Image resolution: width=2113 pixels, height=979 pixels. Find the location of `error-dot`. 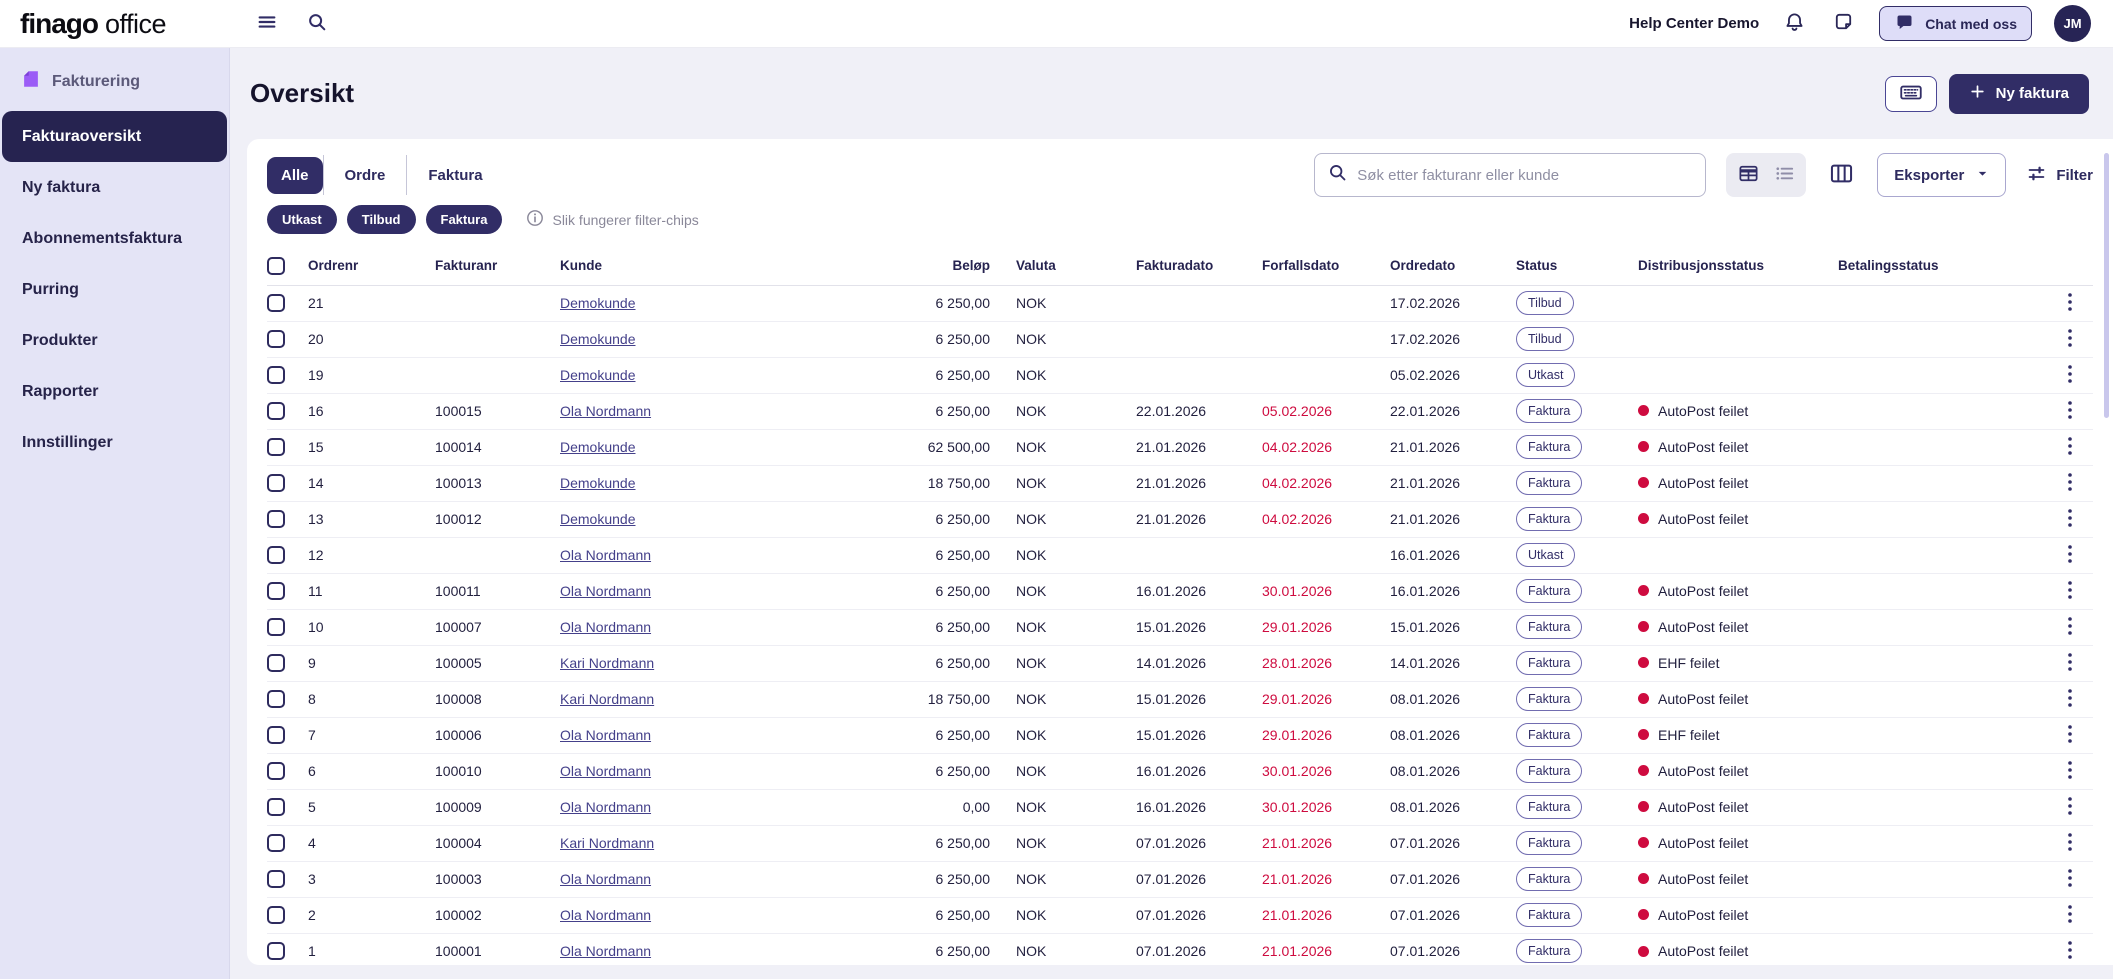

error-dot is located at coordinates (1643, 771).